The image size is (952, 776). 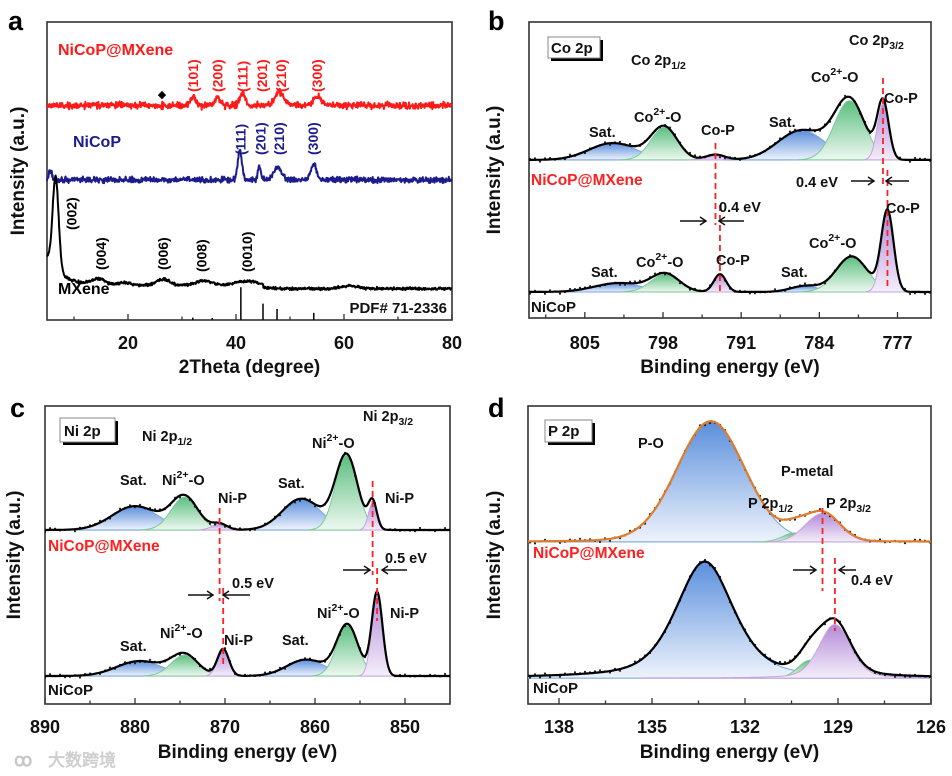 I want to click on x-tick-label: 798, so click(x=663, y=343).